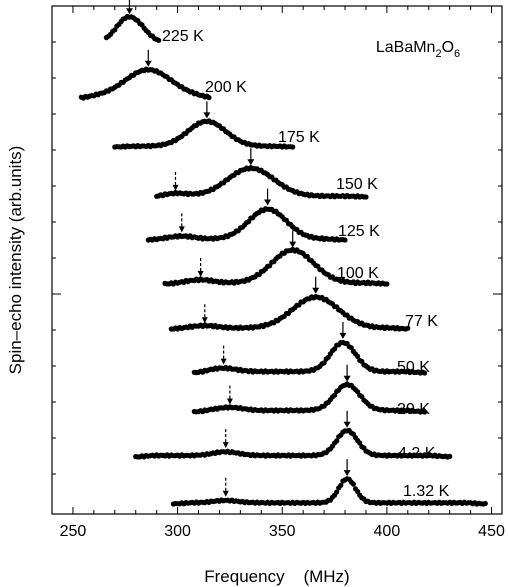 The image size is (508, 587). What do you see at coordinates (387, 531) in the screenshot?
I see `x-tick-label: 400` at bounding box center [387, 531].